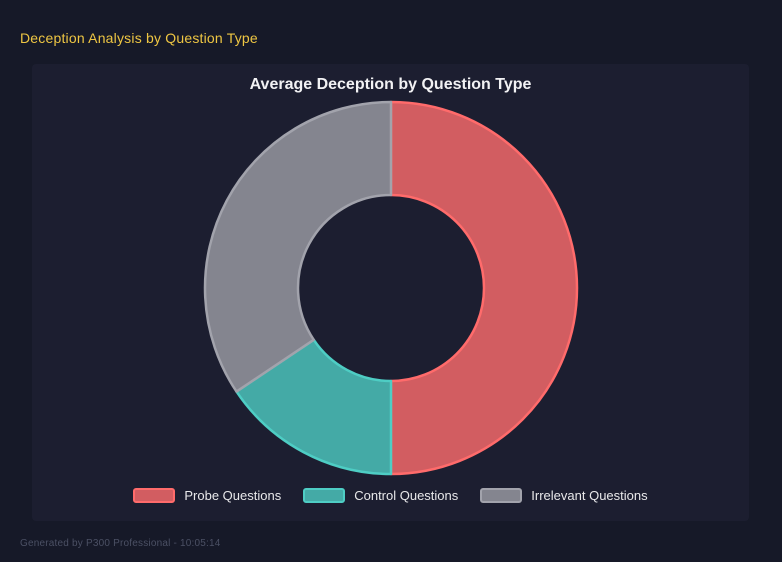  What do you see at coordinates (154, 495) in the screenshot?
I see `legend-swatch-probe-icon` at bounding box center [154, 495].